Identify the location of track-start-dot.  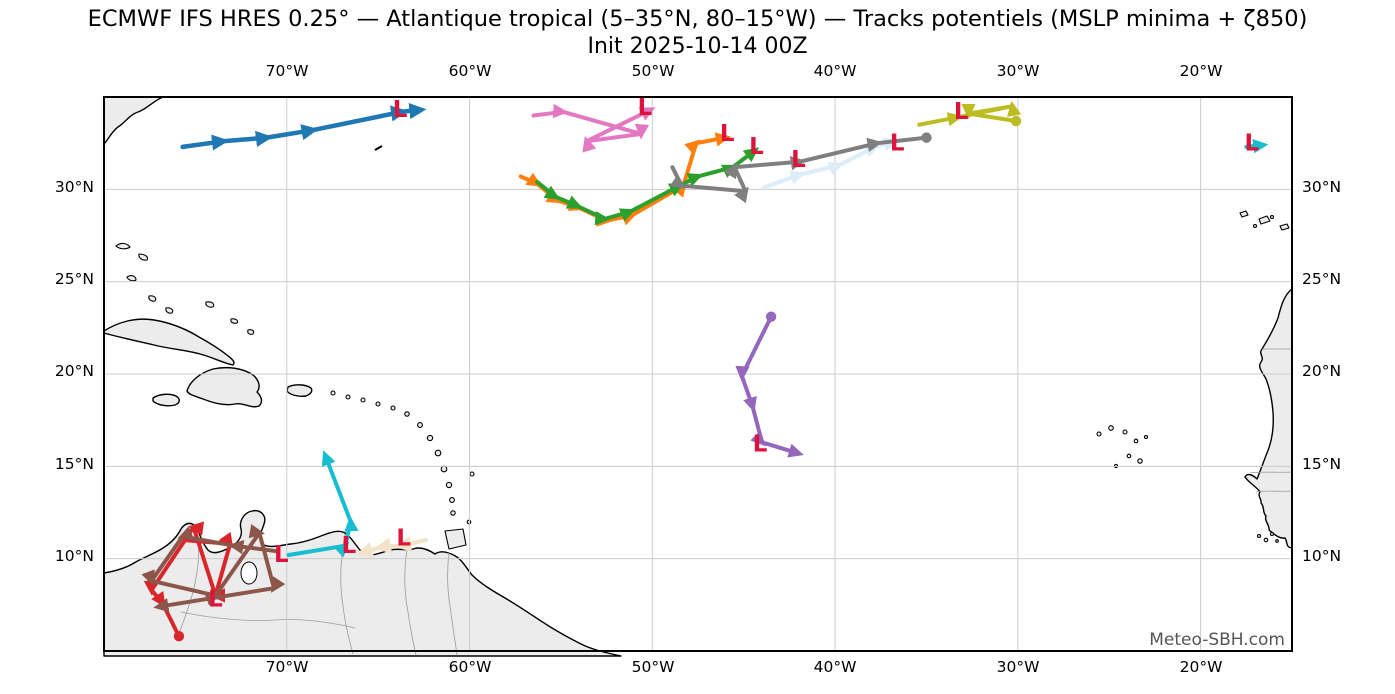
(771, 316).